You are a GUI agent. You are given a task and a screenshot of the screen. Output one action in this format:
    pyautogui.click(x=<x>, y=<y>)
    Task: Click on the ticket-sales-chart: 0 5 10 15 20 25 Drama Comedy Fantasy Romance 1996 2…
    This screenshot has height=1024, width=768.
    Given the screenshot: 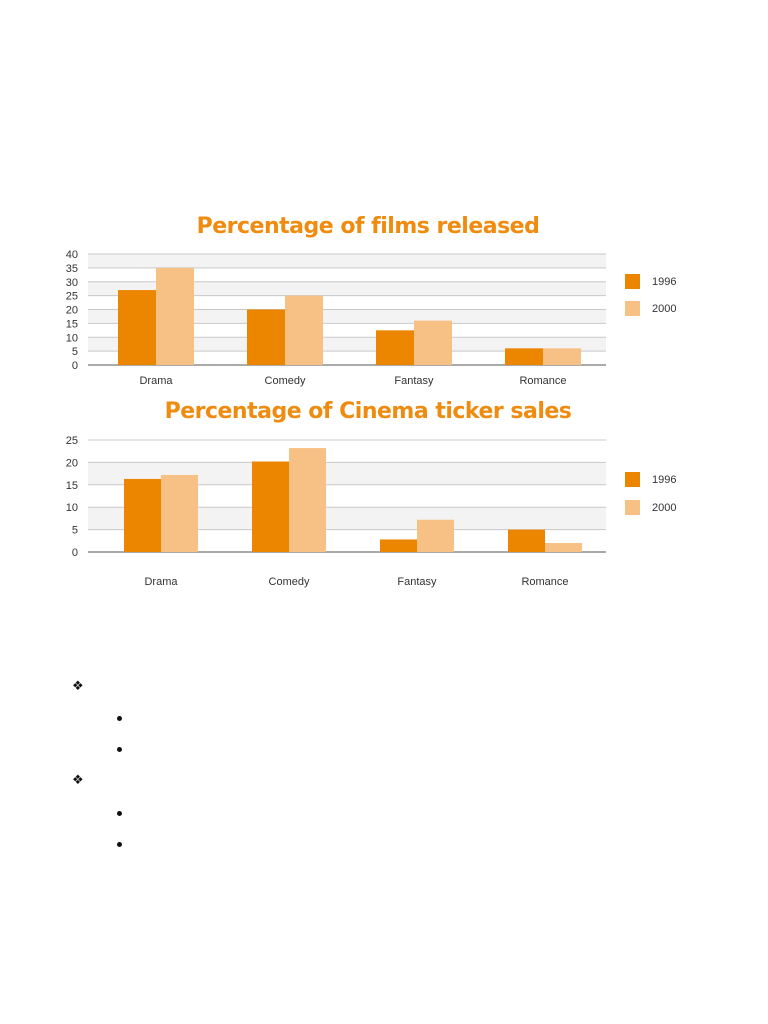 What is the action you would take?
    pyautogui.click(x=371, y=511)
    